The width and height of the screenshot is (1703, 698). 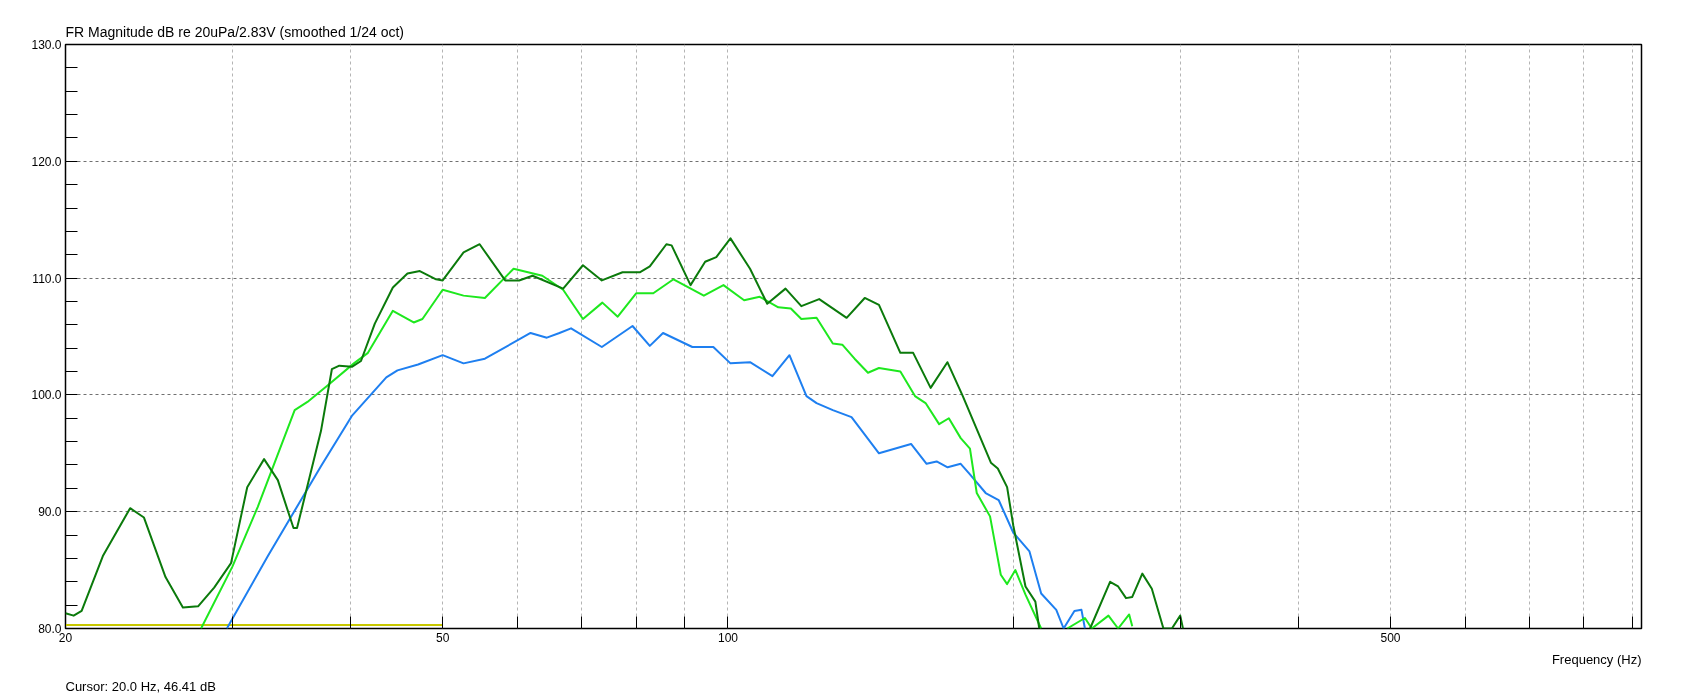 What do you see at coordinates (1596, 659) in the screenshot?
I see `x-axis-title: Frequency (Hz)` at bounding box center [1596, 659].